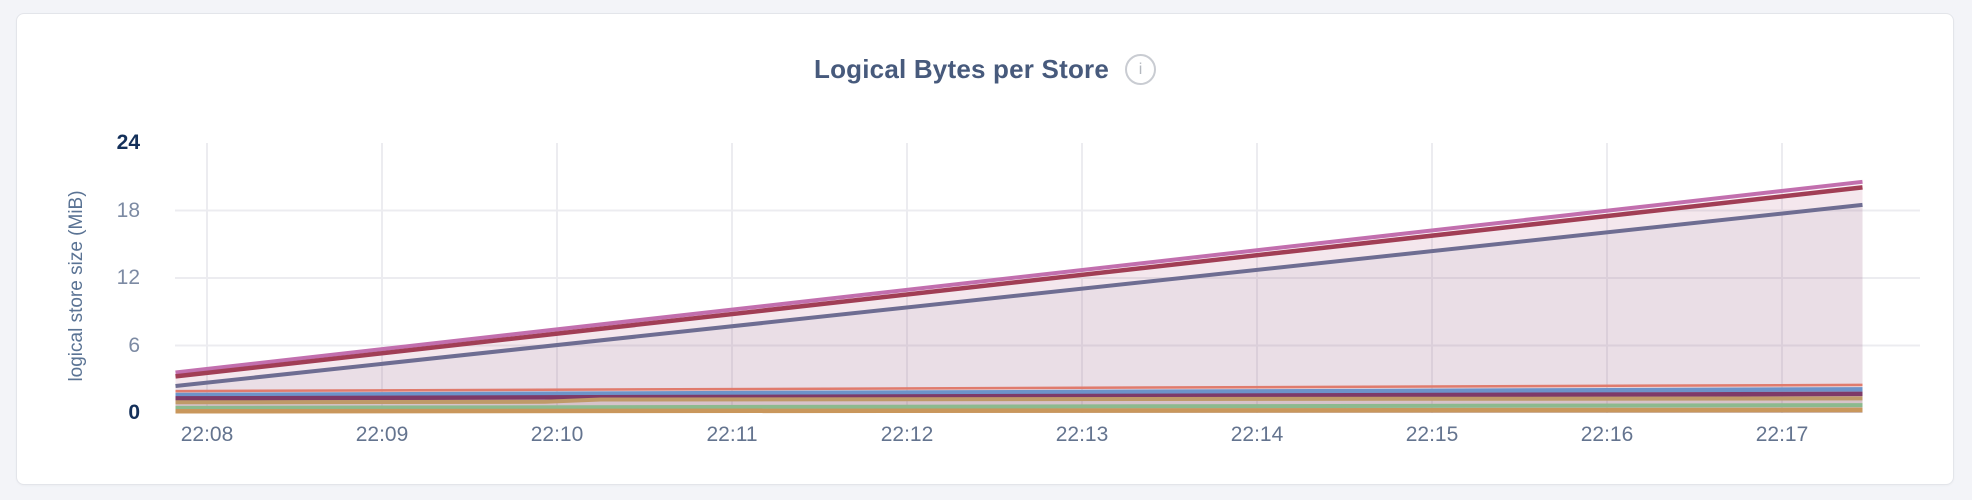 The height and width of the screenshot is (500, 1972). Describe the element at coordinates (128, 142) in the screenshot. I see `y-tick-label-24: 24` at that location.